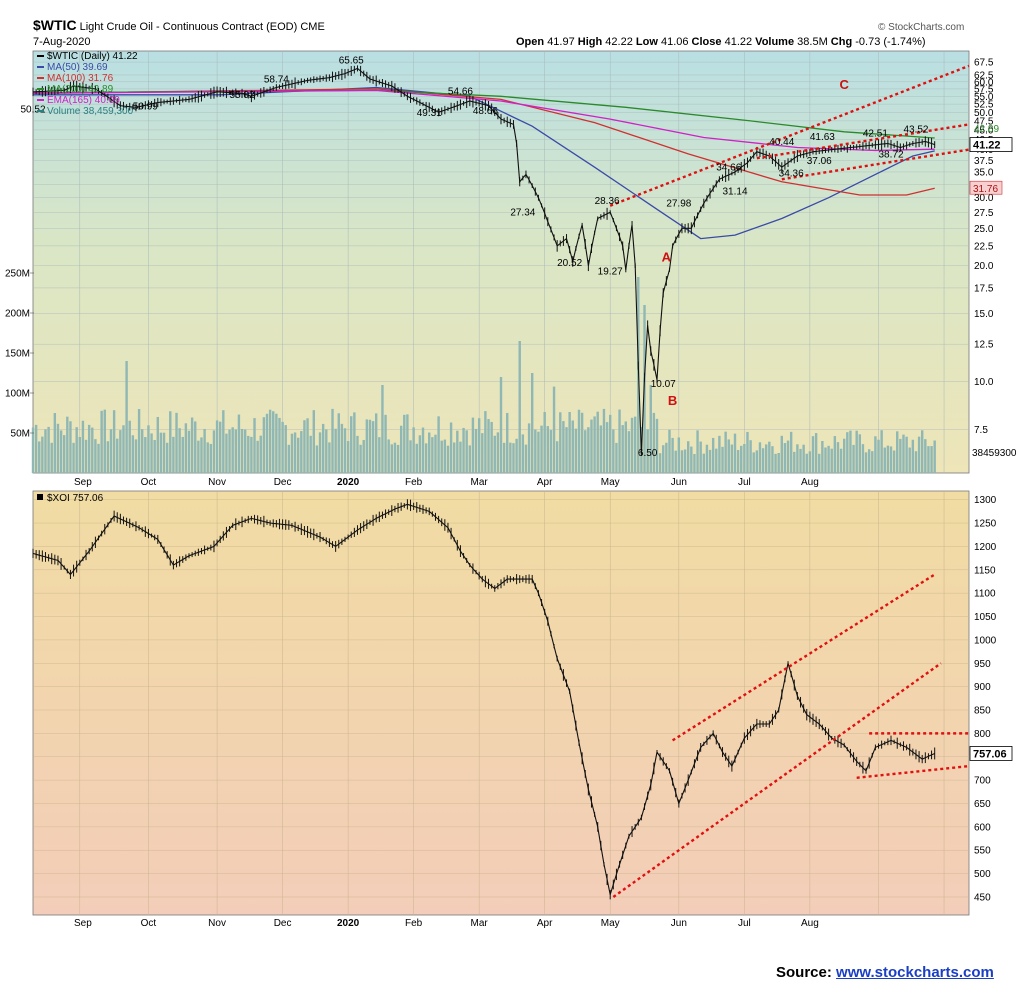  What do you see at coordinates (414, 482) in the screenshot?
I see `top-x-tick-label: Feb` at bounding box center [414, 482].